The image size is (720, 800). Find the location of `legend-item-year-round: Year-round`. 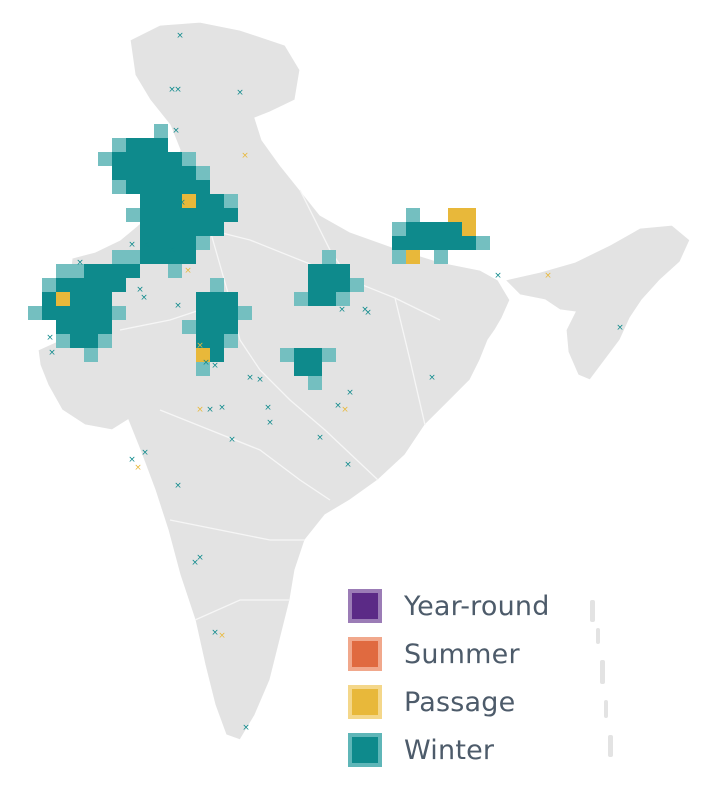

legend-item-year-round: Year-round is located at coordinates (449, 606).